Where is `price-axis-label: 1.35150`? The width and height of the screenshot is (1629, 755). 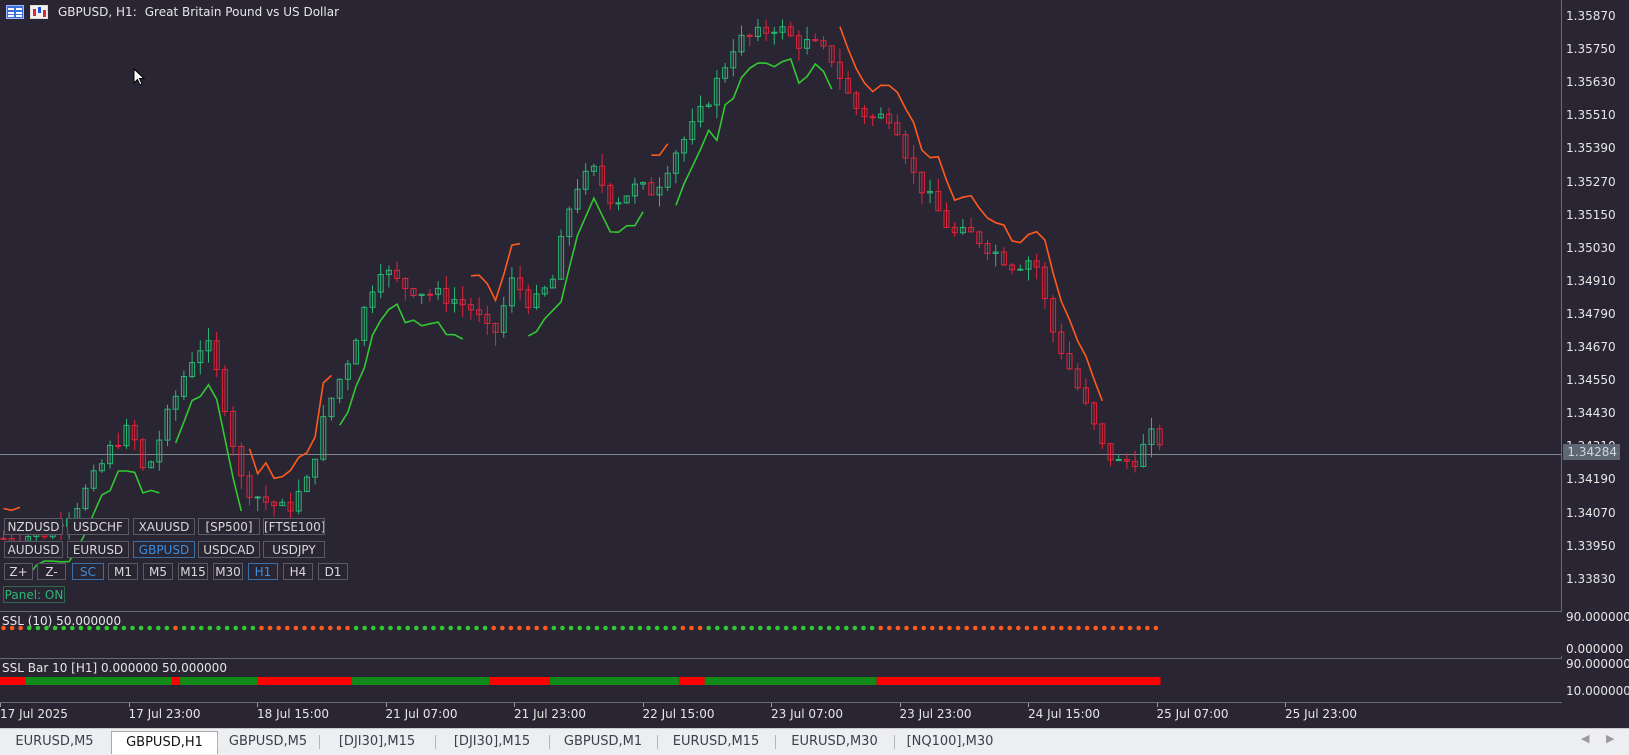 price-axis-label: 1.35150 is located at coordinates (1591, 214).